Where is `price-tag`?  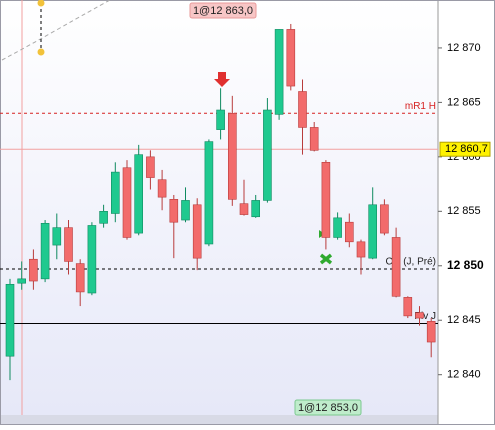
price-tag is located at coordinates (465, 149).